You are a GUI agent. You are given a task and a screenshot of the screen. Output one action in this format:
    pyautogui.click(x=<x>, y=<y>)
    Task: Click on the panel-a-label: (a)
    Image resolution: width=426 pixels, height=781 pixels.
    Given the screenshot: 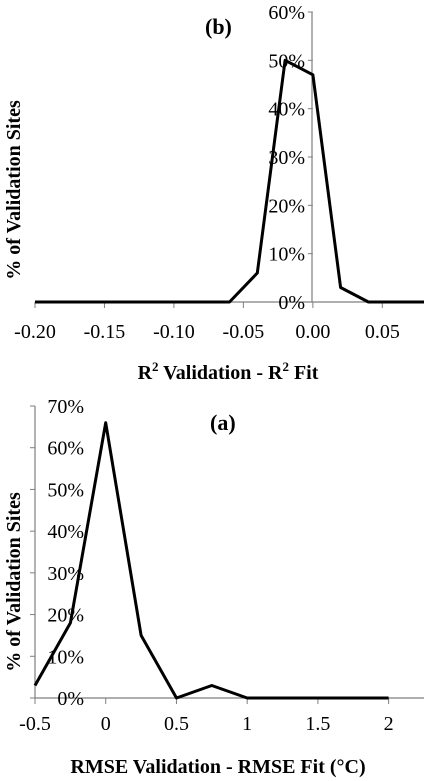 What is the action you would take?
    pyautogui.click(x=223, y=422)
    